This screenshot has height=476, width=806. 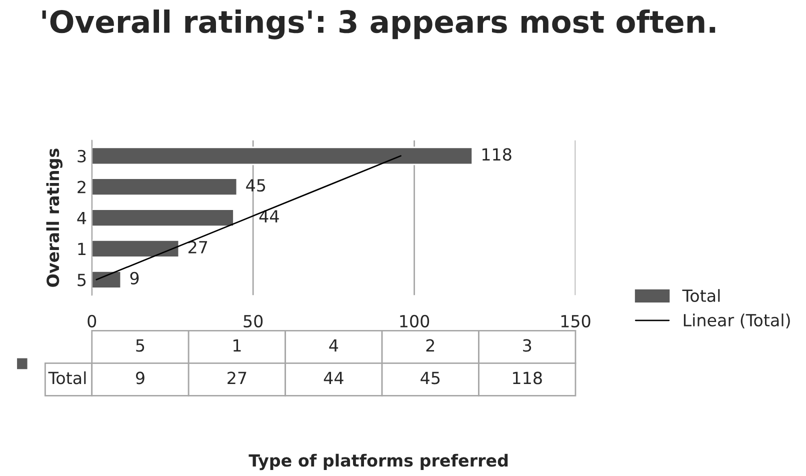 I want to click on text: 118, so click(x=527, y=378).